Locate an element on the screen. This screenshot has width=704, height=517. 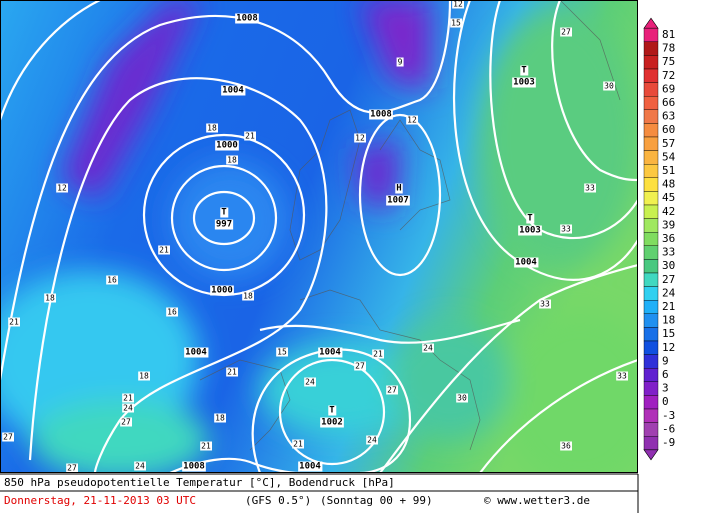
isobar-label: 1002 is located at coordinates (332, 423).